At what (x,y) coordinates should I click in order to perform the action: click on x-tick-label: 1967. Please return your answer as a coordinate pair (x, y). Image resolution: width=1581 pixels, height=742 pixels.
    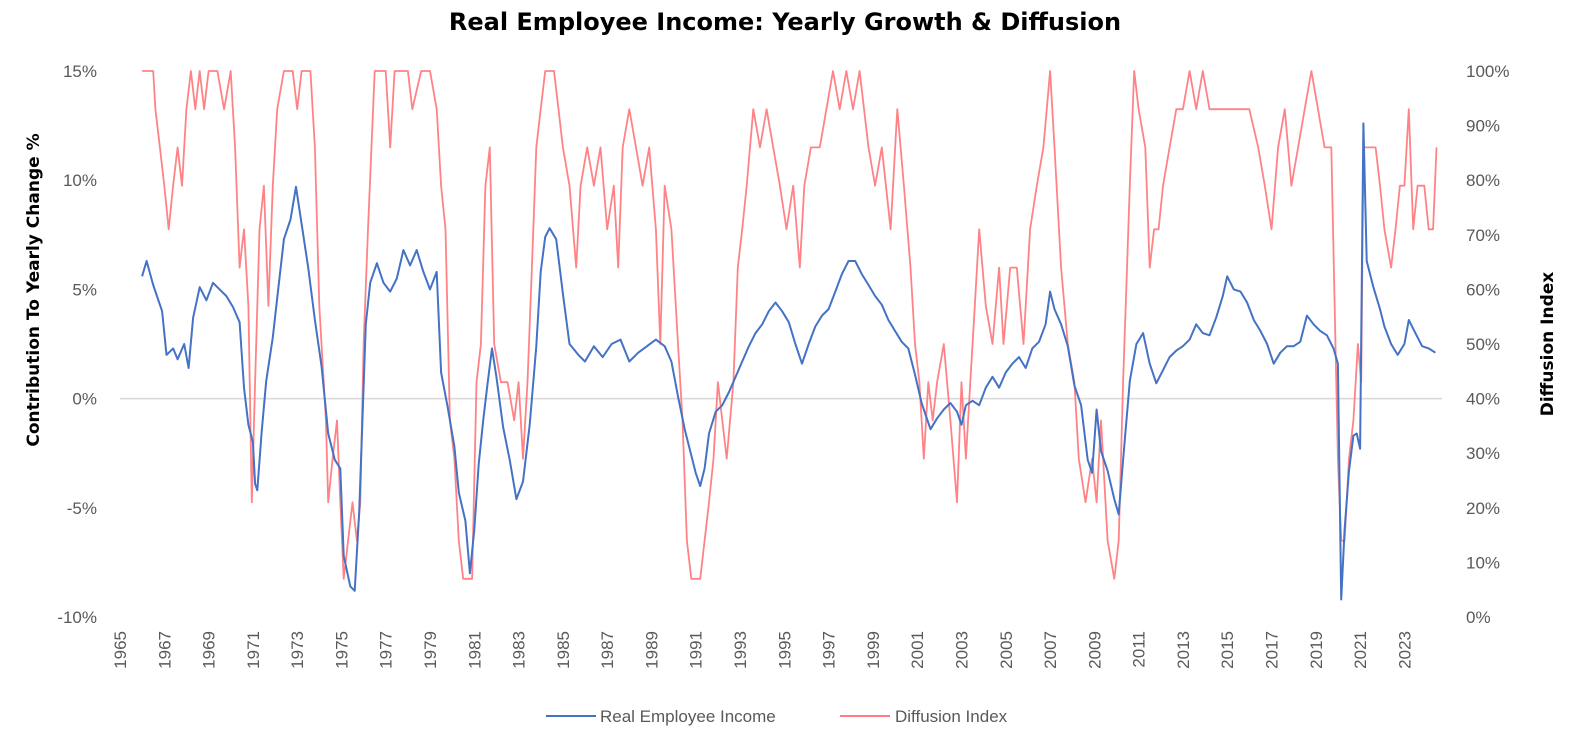
    Looking at the image, I should click on (164, 650).